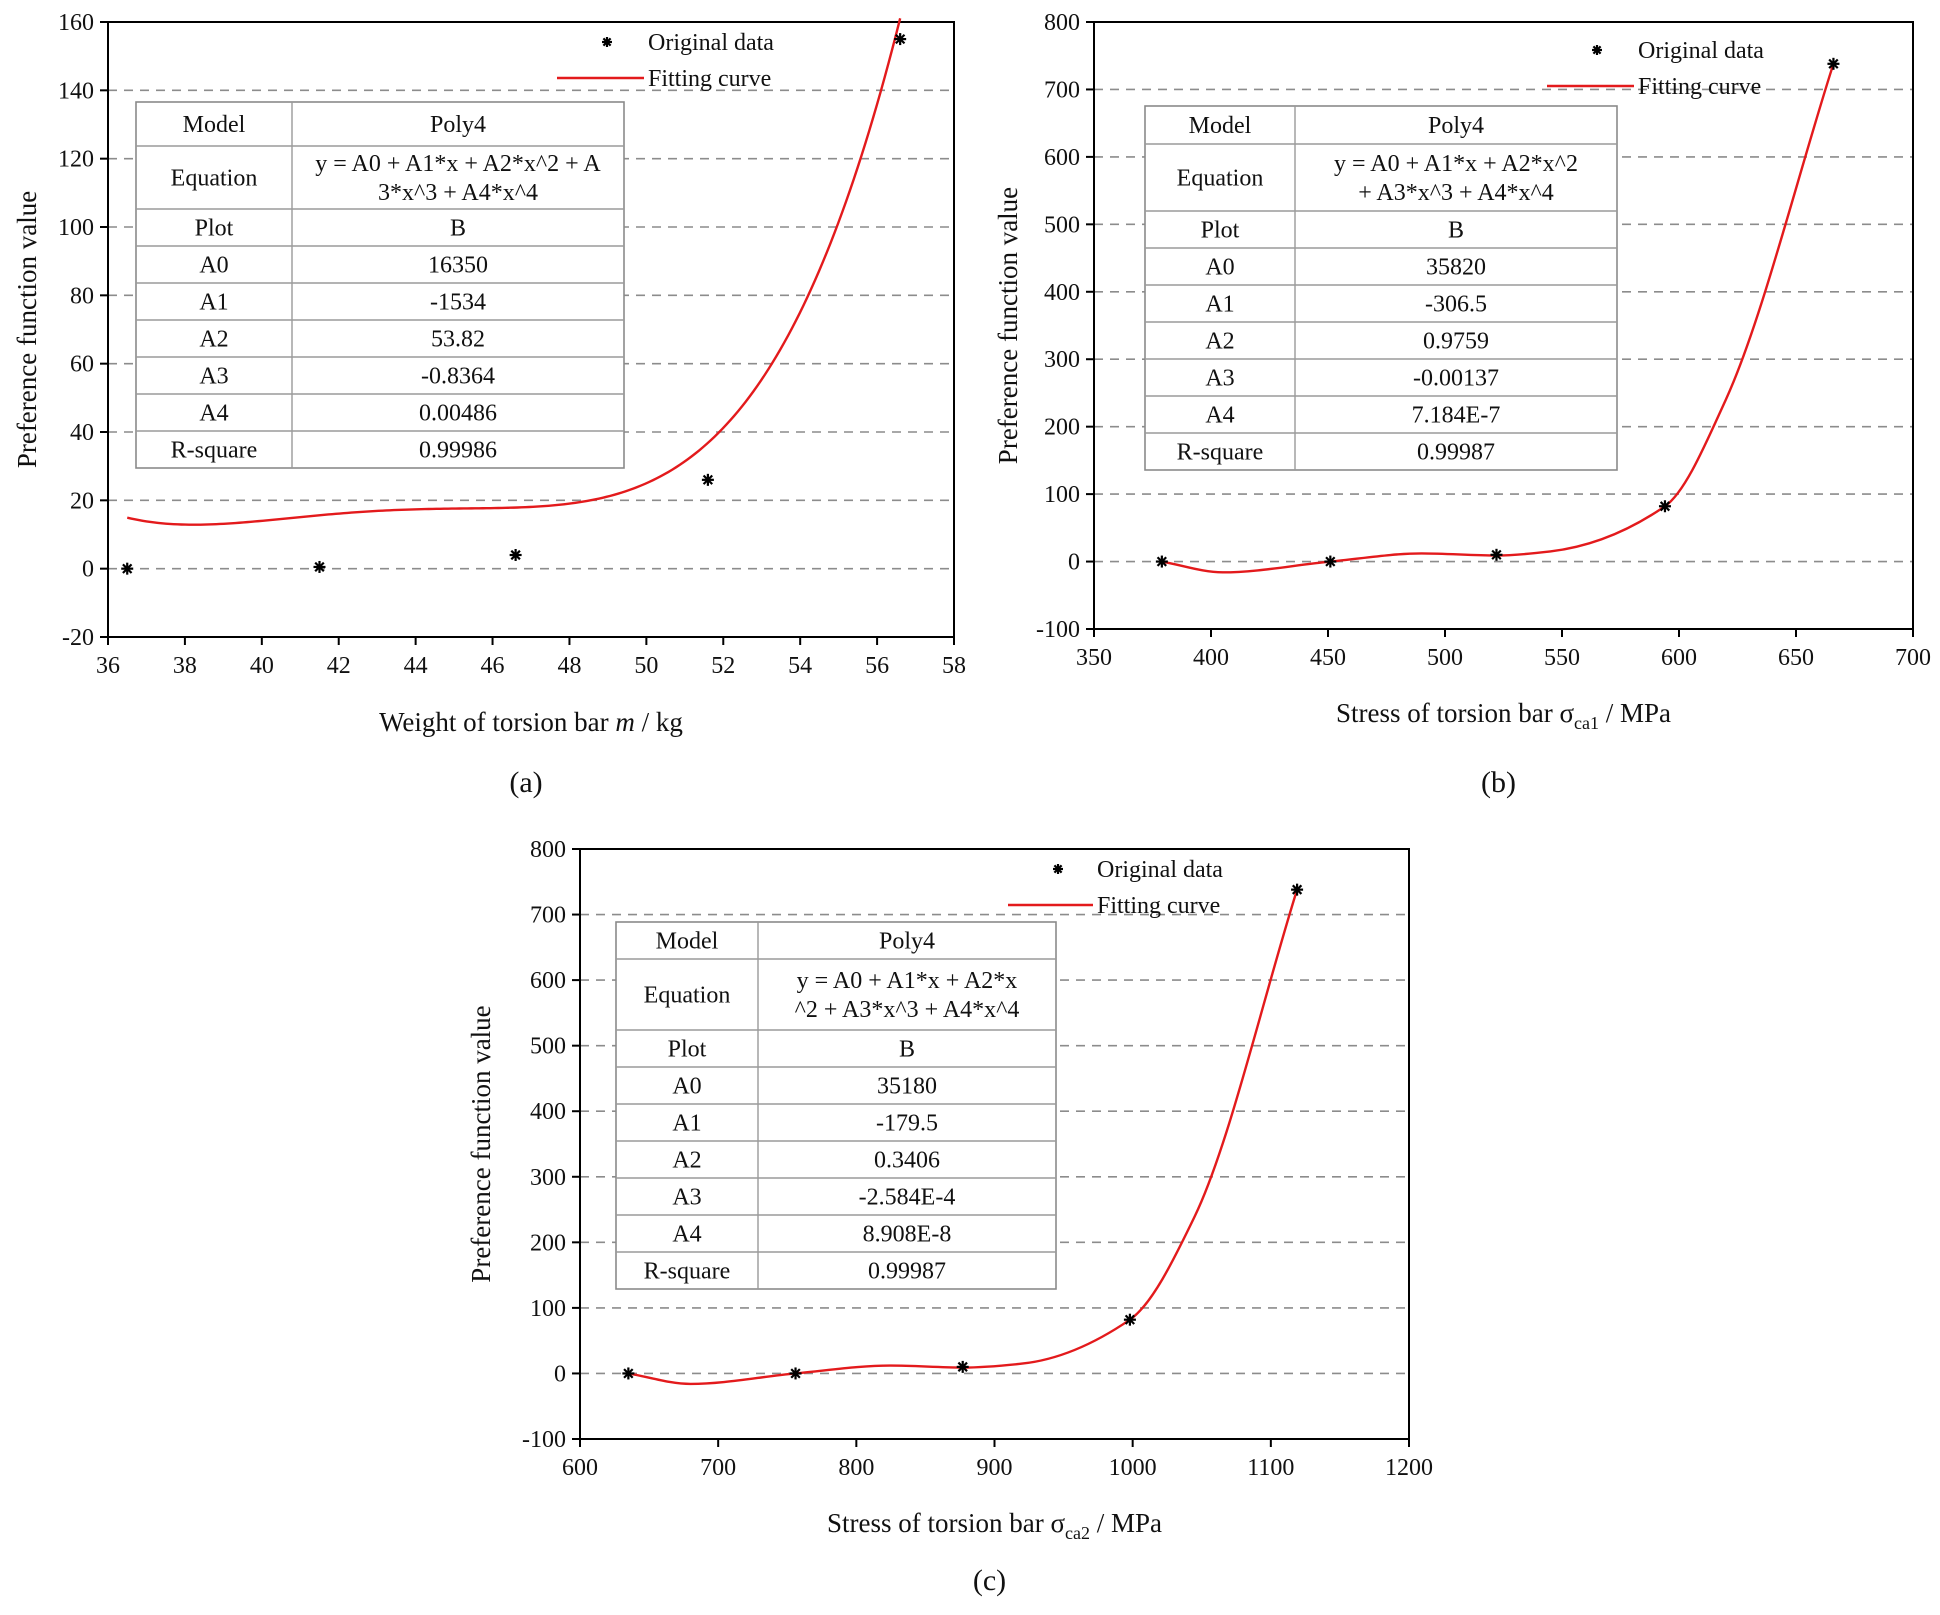 The width and height of the screenshot is (1940, 1615). I want to click on chart-2-legend-label-1: Fitting curve, so click(1158, 906).